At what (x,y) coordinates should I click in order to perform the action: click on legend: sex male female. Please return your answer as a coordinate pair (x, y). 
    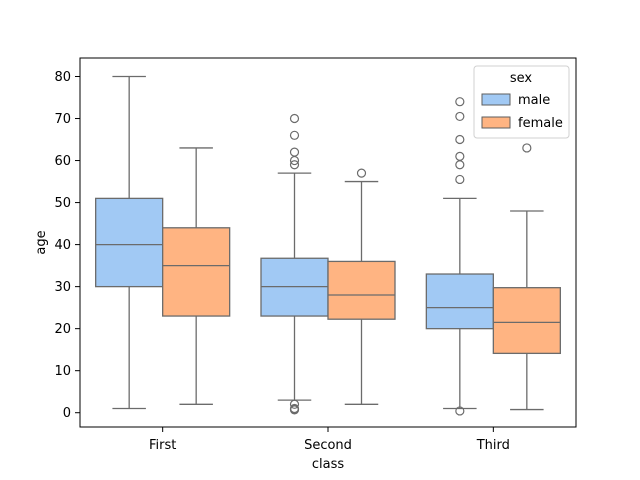
    Looking at the image, I should click on (521, 102).